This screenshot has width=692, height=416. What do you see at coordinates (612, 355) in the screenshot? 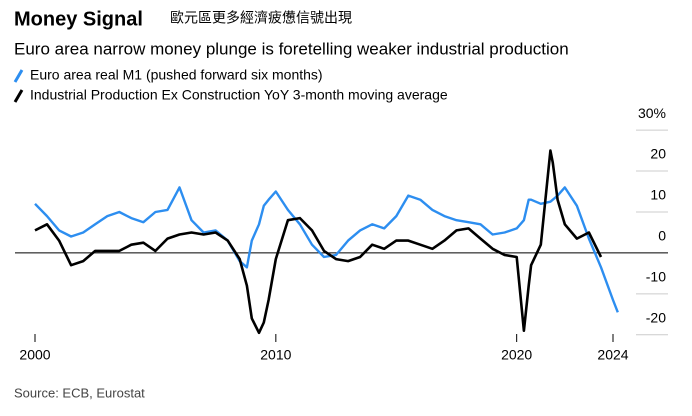
I see `x-tick-label: 2024` at bounding box center [612, 355].